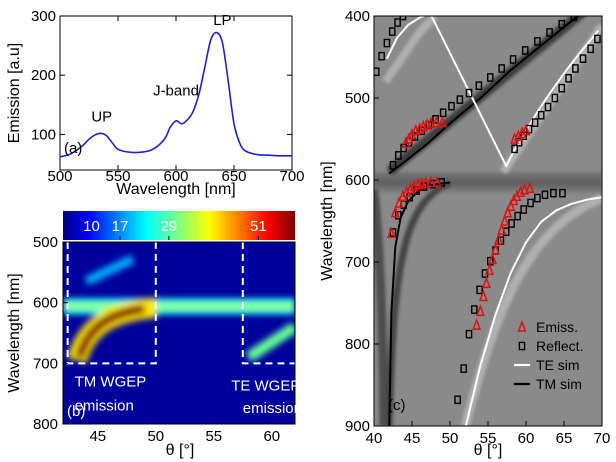 Image resolution: width=616 pixels, height=462 pixels. What do you see at coordinates (327, 220) in the screenshot?
I see `panel-c-y-axis-label: Wavelength [nm]` at bounding box center [327, 220].